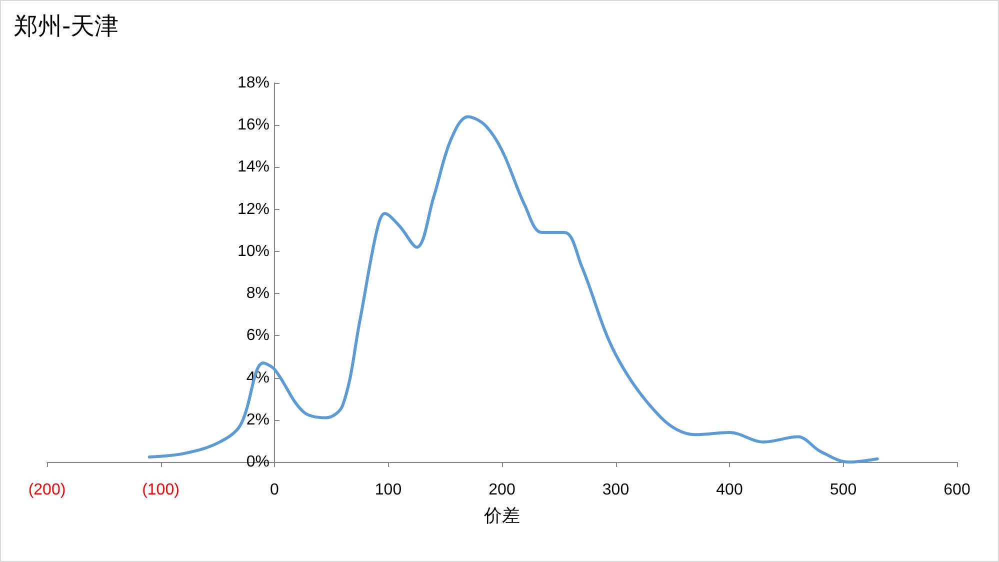  Describe the element at coordinates (843, 490) in the screenshot. I see `x-tick-label: 500` at that location.